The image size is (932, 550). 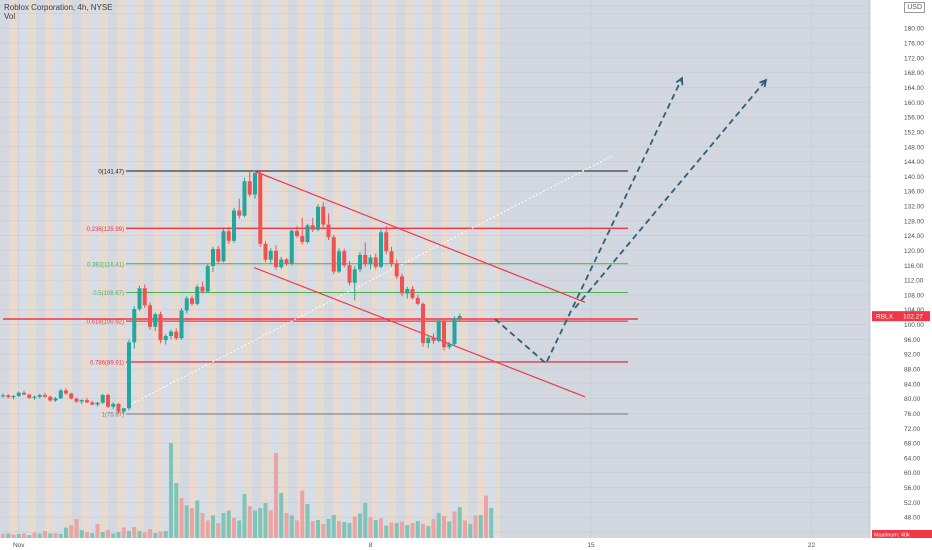 What do you see at coordinates (419, 236) in the screenshot?
I see `channel-top-line` at bounding box center [419, 236].